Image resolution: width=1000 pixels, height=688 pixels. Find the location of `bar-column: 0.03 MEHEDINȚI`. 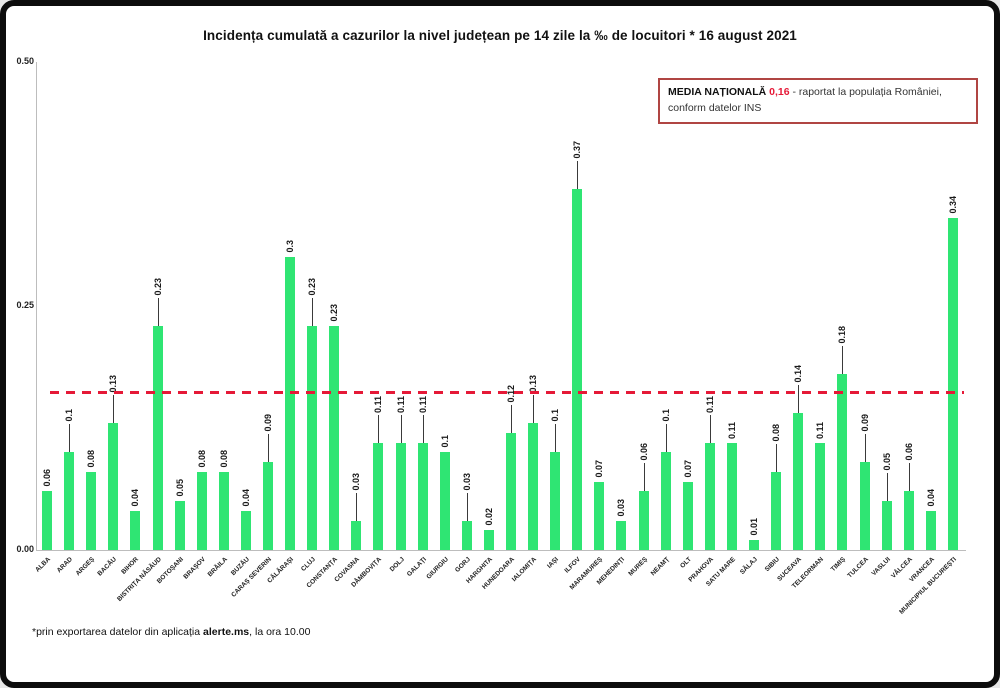

bar-column: 0.03 MEHEDINȚI is located at coordinates (614, 324).